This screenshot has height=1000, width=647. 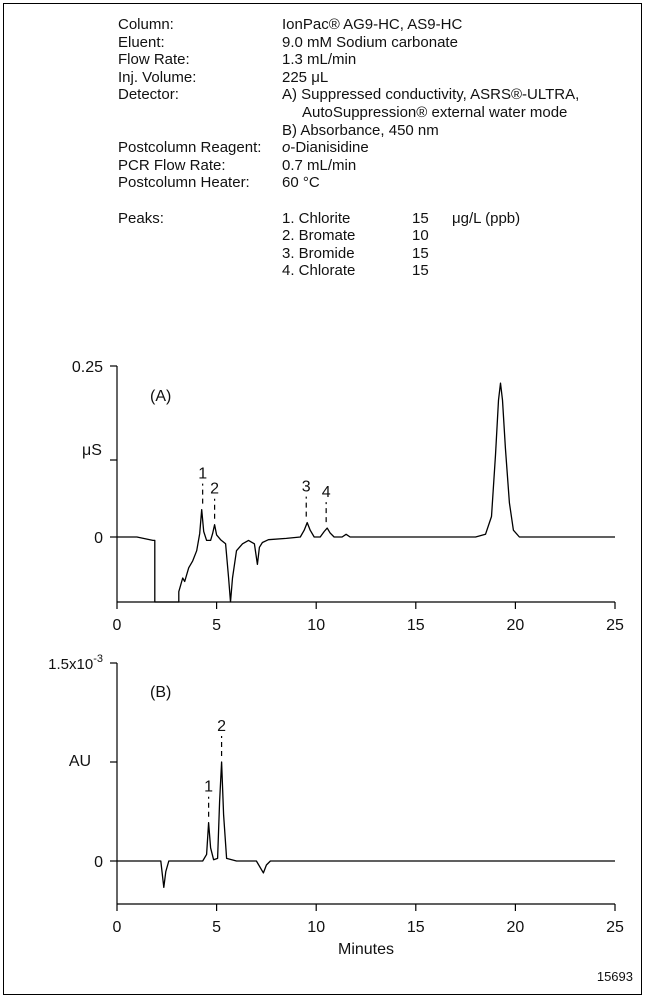 I want to click on peak-row: 3. Bromide 15, so click(x=348, y=254).